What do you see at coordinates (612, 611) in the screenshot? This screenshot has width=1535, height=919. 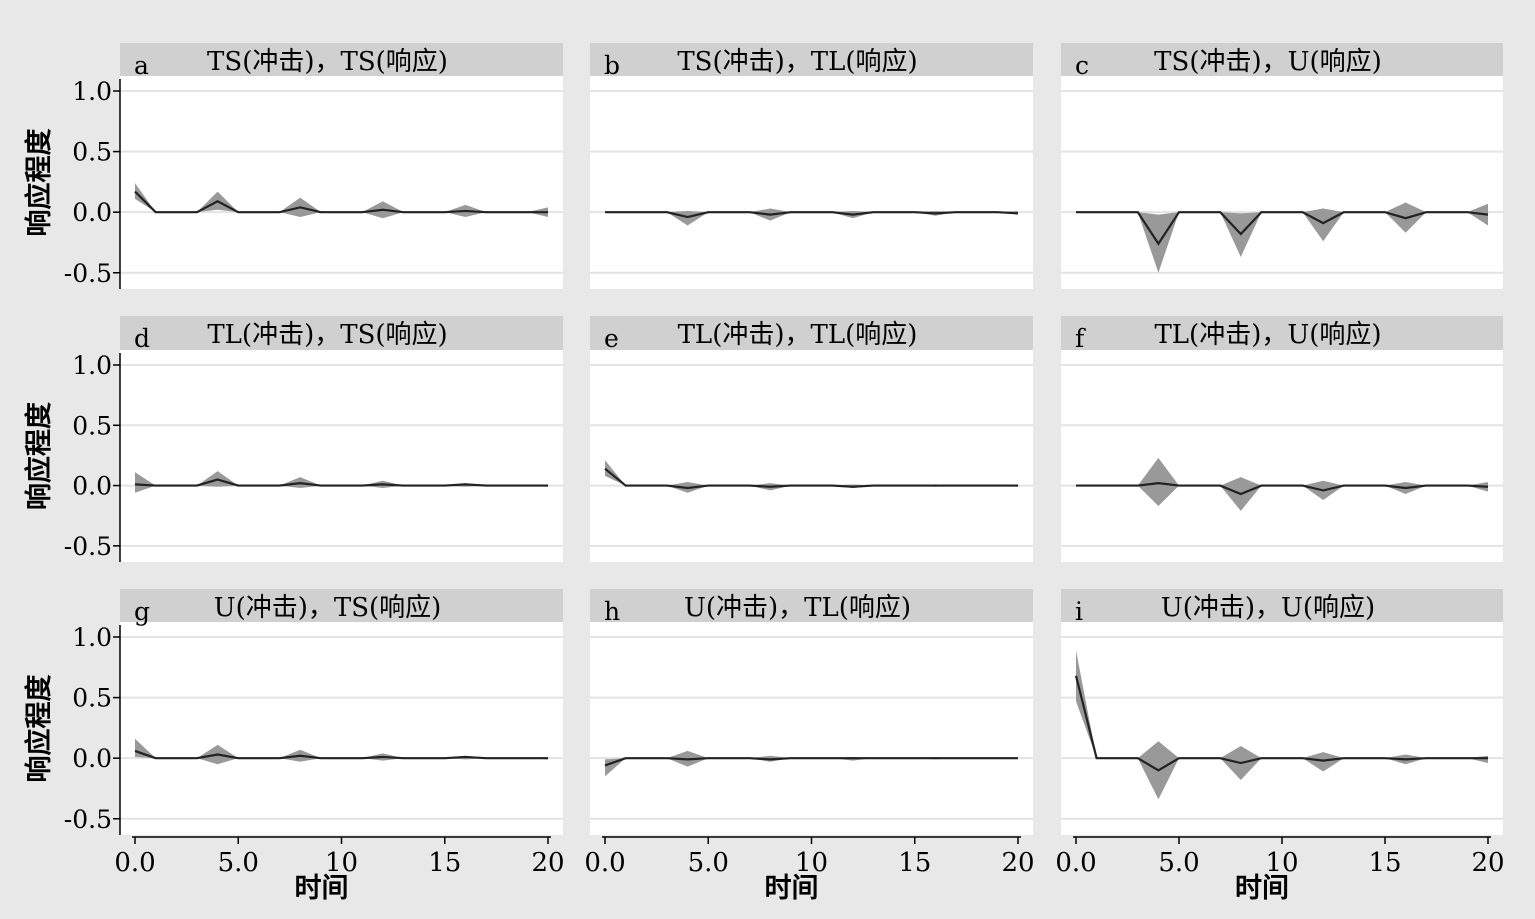 I see `panel-letter: h` at bounding box center [612, 611].